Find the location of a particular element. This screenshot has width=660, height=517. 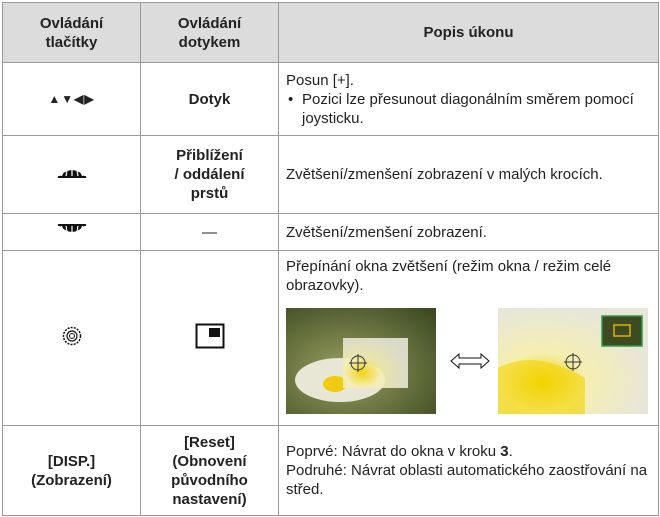

text: Přiblížení is located at coordinates (209, 155).